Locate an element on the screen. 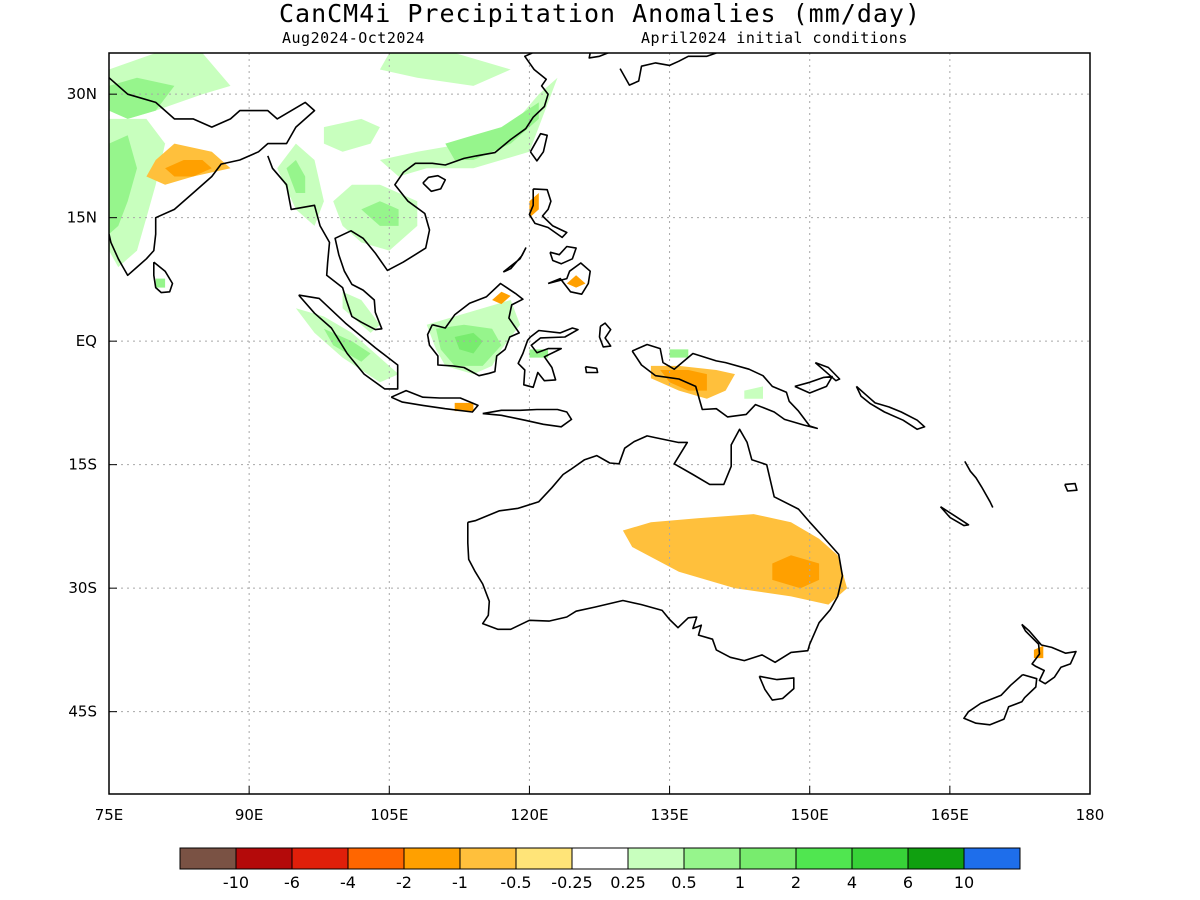 The width and height of the screenshot is (1200, 900). anomaly-malay-peninsula is located at coordinates (361, 312).